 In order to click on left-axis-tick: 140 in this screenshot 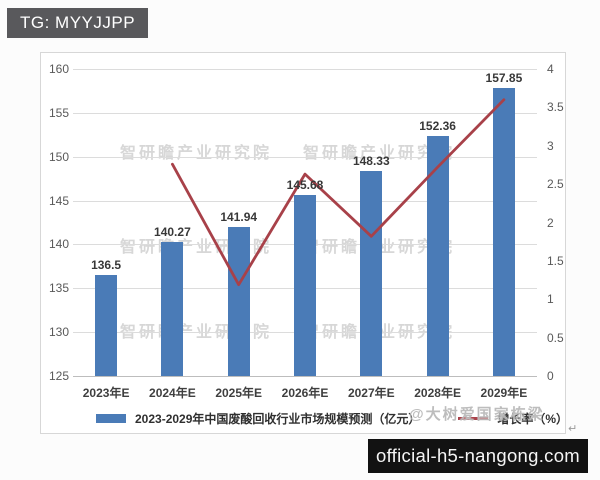, I will do `click(58, 244)`.